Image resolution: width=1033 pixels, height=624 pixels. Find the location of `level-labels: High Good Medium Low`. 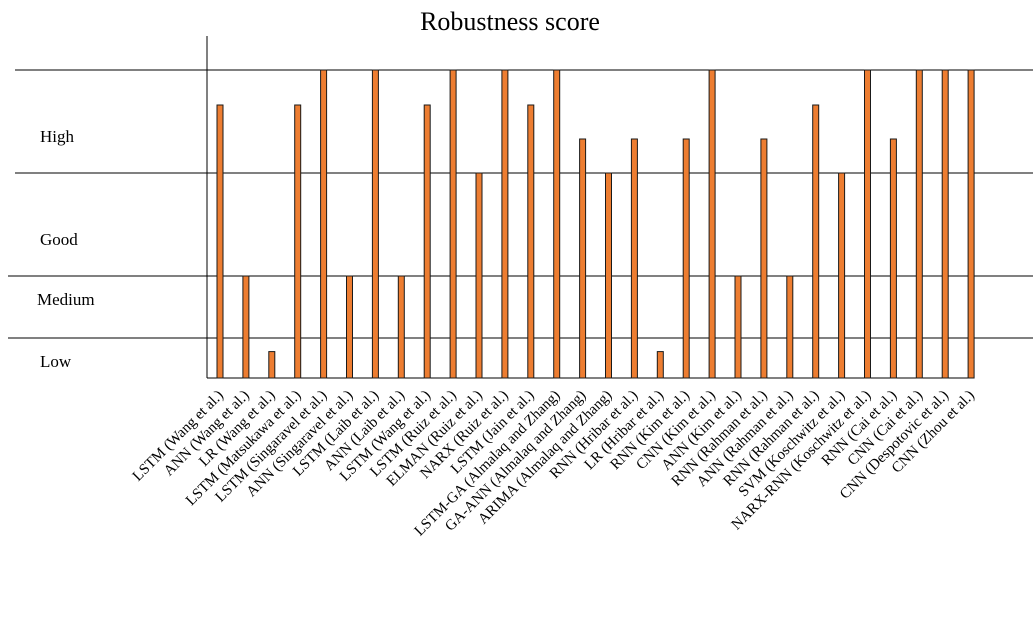

level-labels: High Good Medium Low is located at coordinates (66, 249).